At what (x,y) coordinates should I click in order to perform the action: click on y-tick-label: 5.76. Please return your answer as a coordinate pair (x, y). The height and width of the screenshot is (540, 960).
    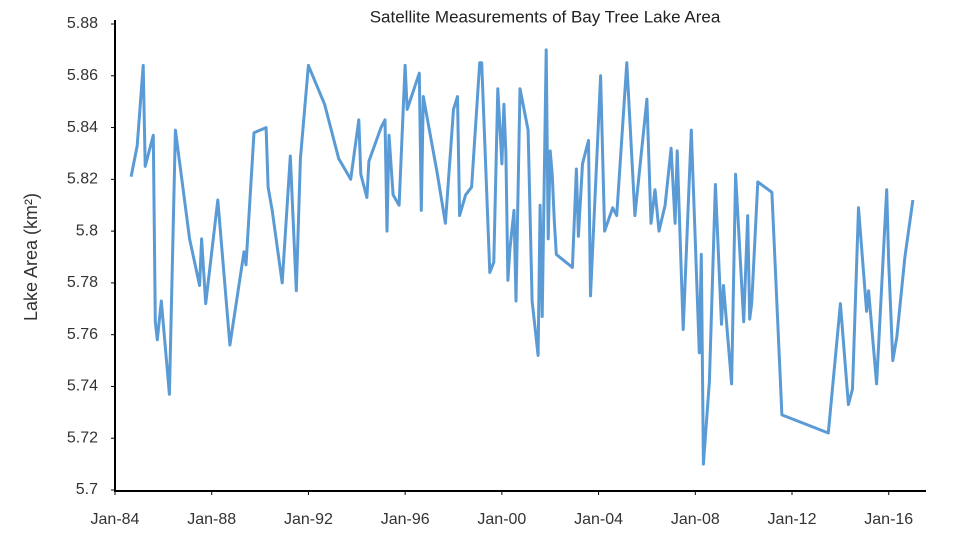
    Looking at the image, I should click on (82, 334).